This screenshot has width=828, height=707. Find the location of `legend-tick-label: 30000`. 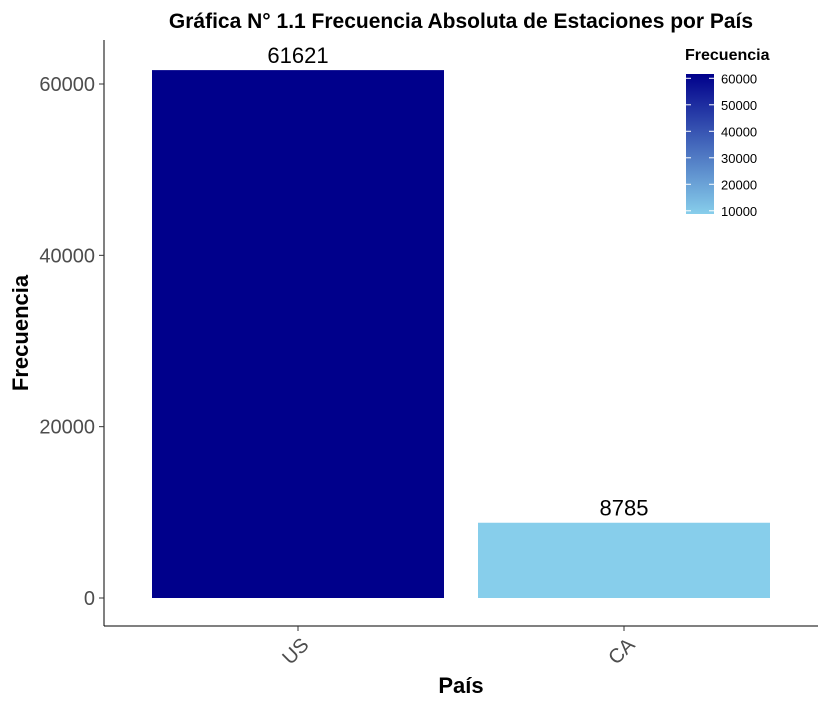

legend-tick-label: 30000 is located at coordinates (739, 158).